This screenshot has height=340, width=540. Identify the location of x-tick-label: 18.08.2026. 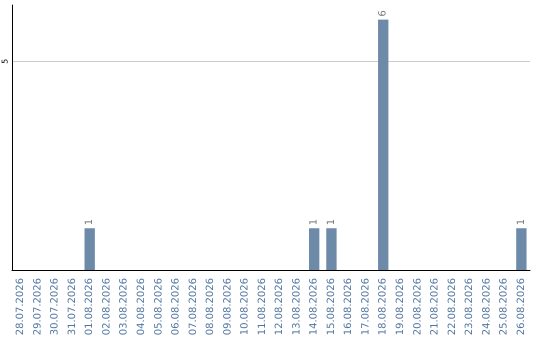
(383, 307).